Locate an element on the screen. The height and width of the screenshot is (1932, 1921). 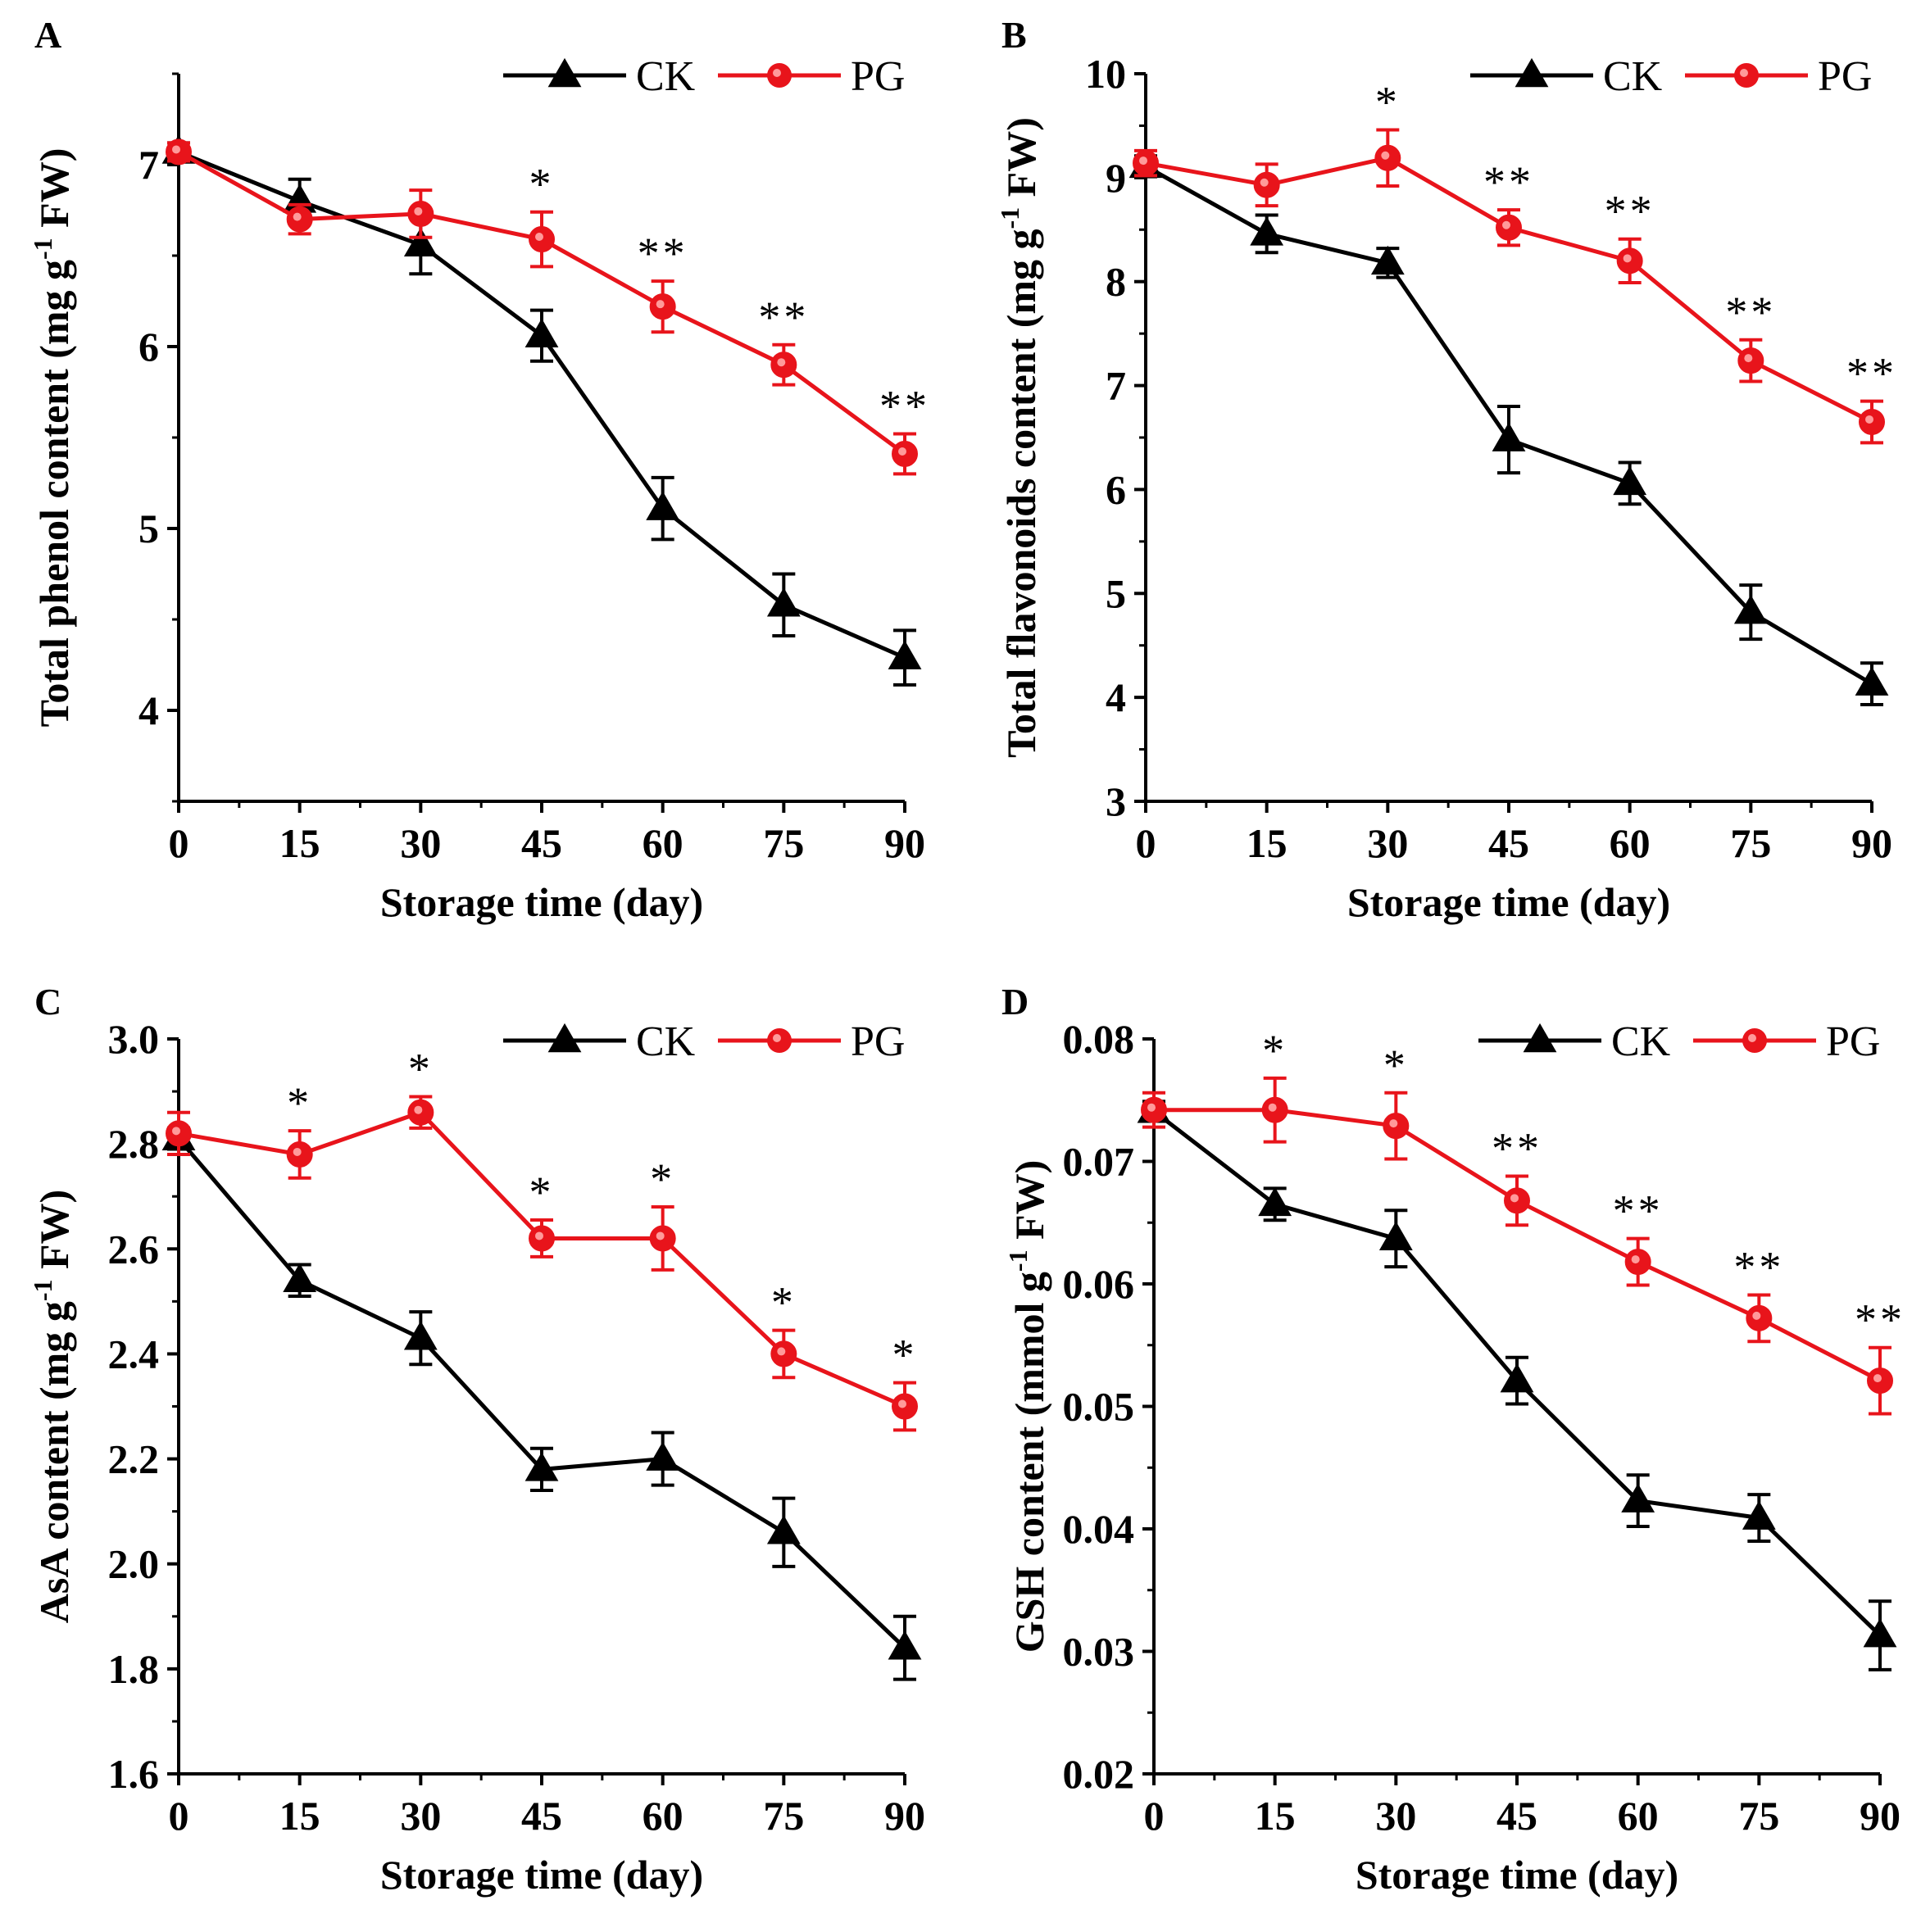
y-axis-title: Total phenol content (mg g-1 FW) is located at coordinates (53, 438).